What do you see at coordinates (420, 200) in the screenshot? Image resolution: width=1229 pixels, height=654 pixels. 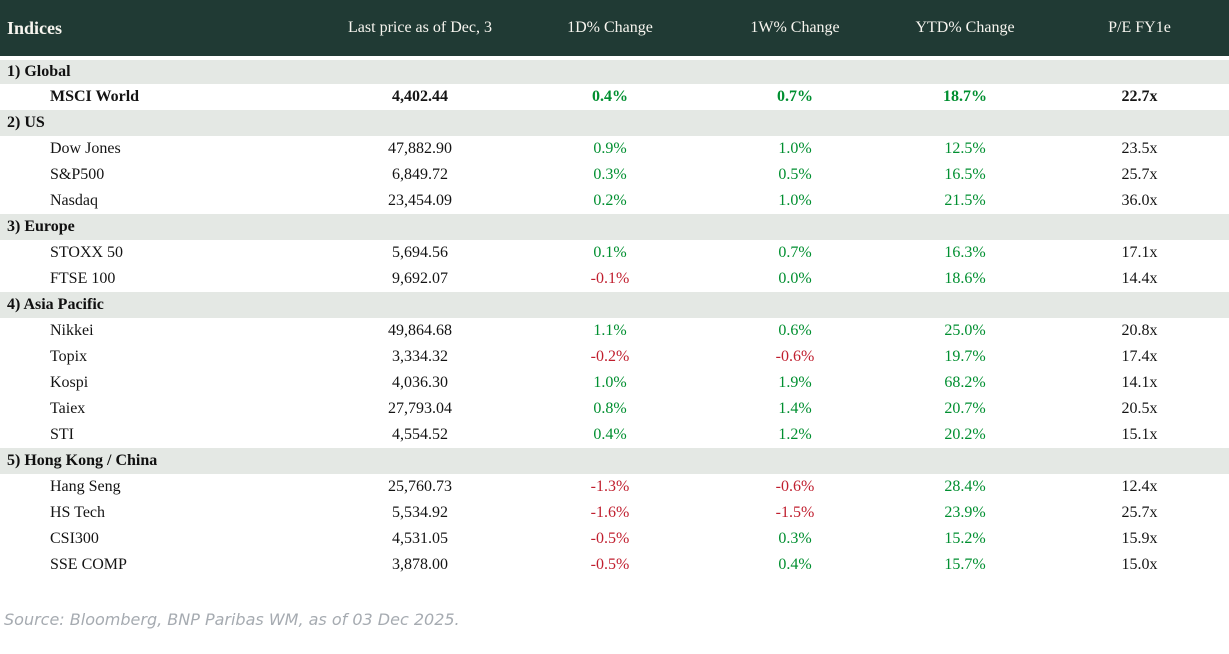 I see `last-price: 23,454.09` at bounding box center [420, 200].